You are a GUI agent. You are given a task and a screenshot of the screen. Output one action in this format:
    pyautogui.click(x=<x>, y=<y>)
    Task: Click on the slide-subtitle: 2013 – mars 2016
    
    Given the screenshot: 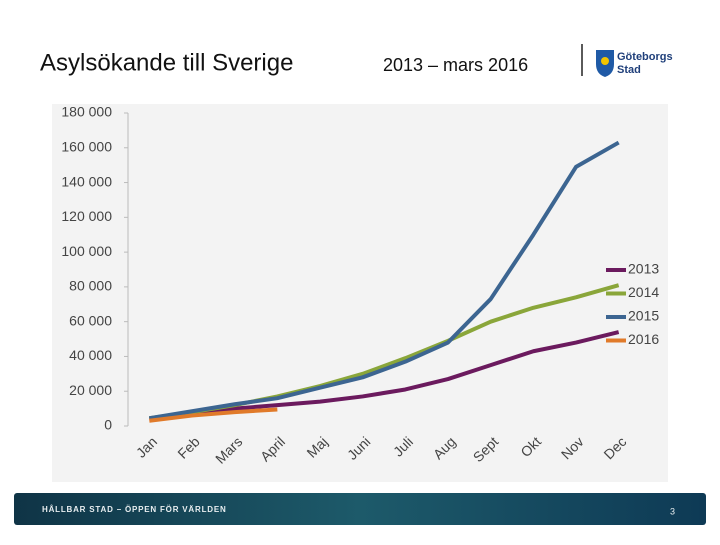 What is the action you would take?
    pyautogui.click(x=455, y=65)
    